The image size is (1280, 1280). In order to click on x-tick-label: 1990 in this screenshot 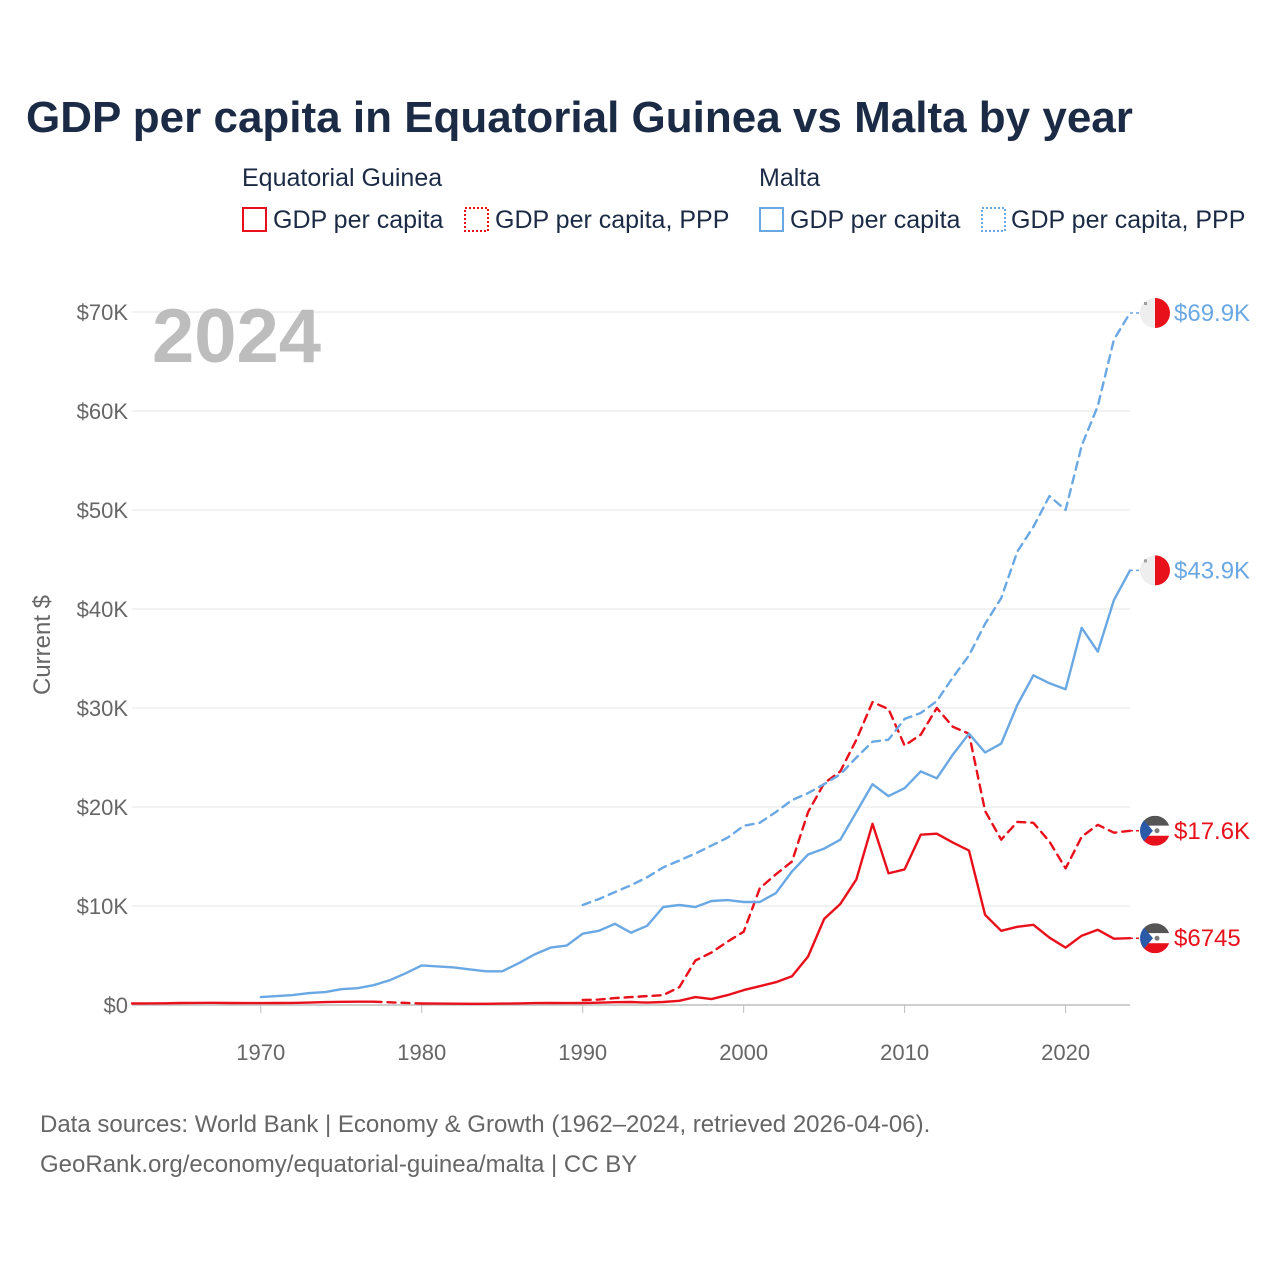, I will do `click(582, 1052)`.